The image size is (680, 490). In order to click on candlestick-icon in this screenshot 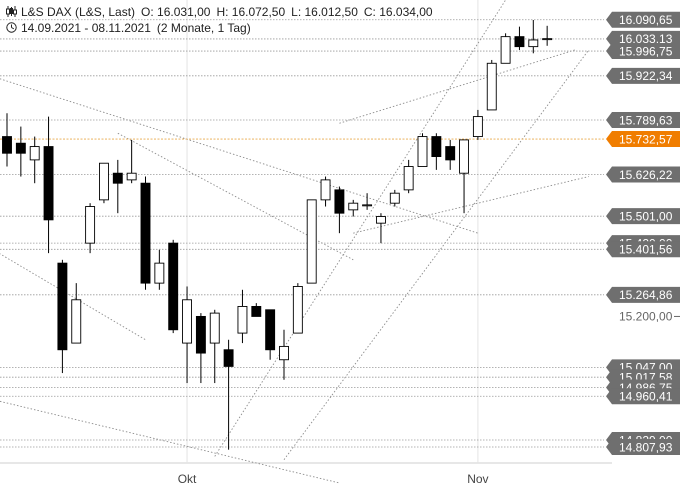, I will do `click(11, 11)`.